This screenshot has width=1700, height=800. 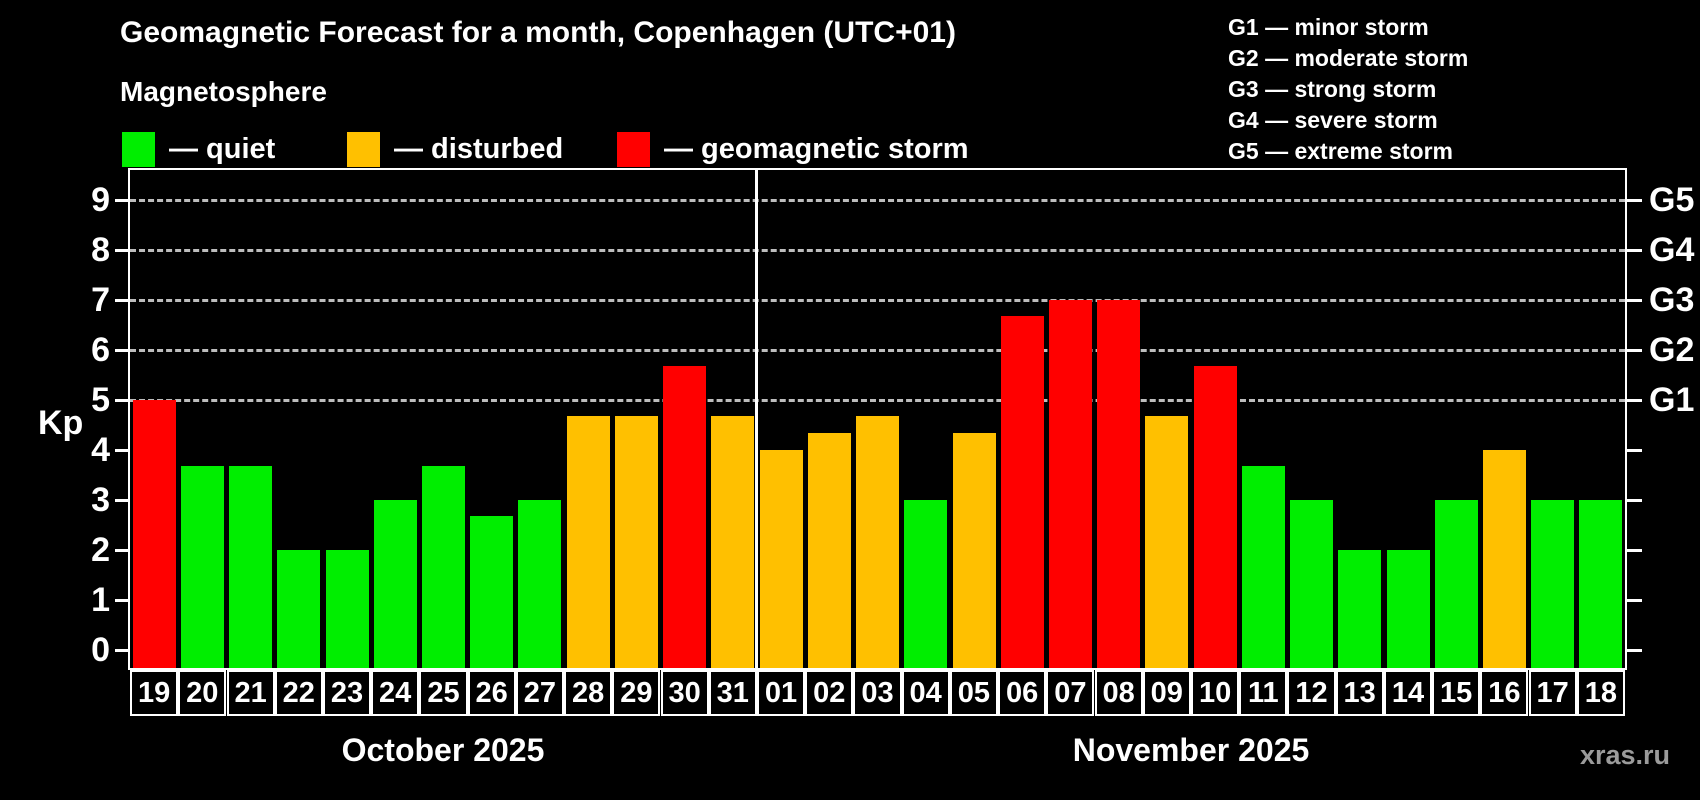 I want to click on day-label-cell: 06, so click(x=1022, y=693).